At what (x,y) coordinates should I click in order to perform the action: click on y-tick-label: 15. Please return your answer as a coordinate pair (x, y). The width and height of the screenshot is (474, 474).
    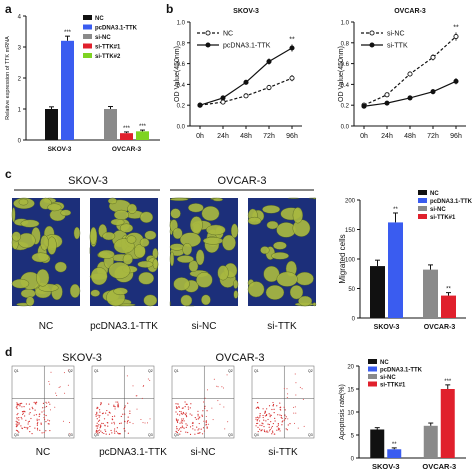
    Looking at the image, I should click on (350, 391).